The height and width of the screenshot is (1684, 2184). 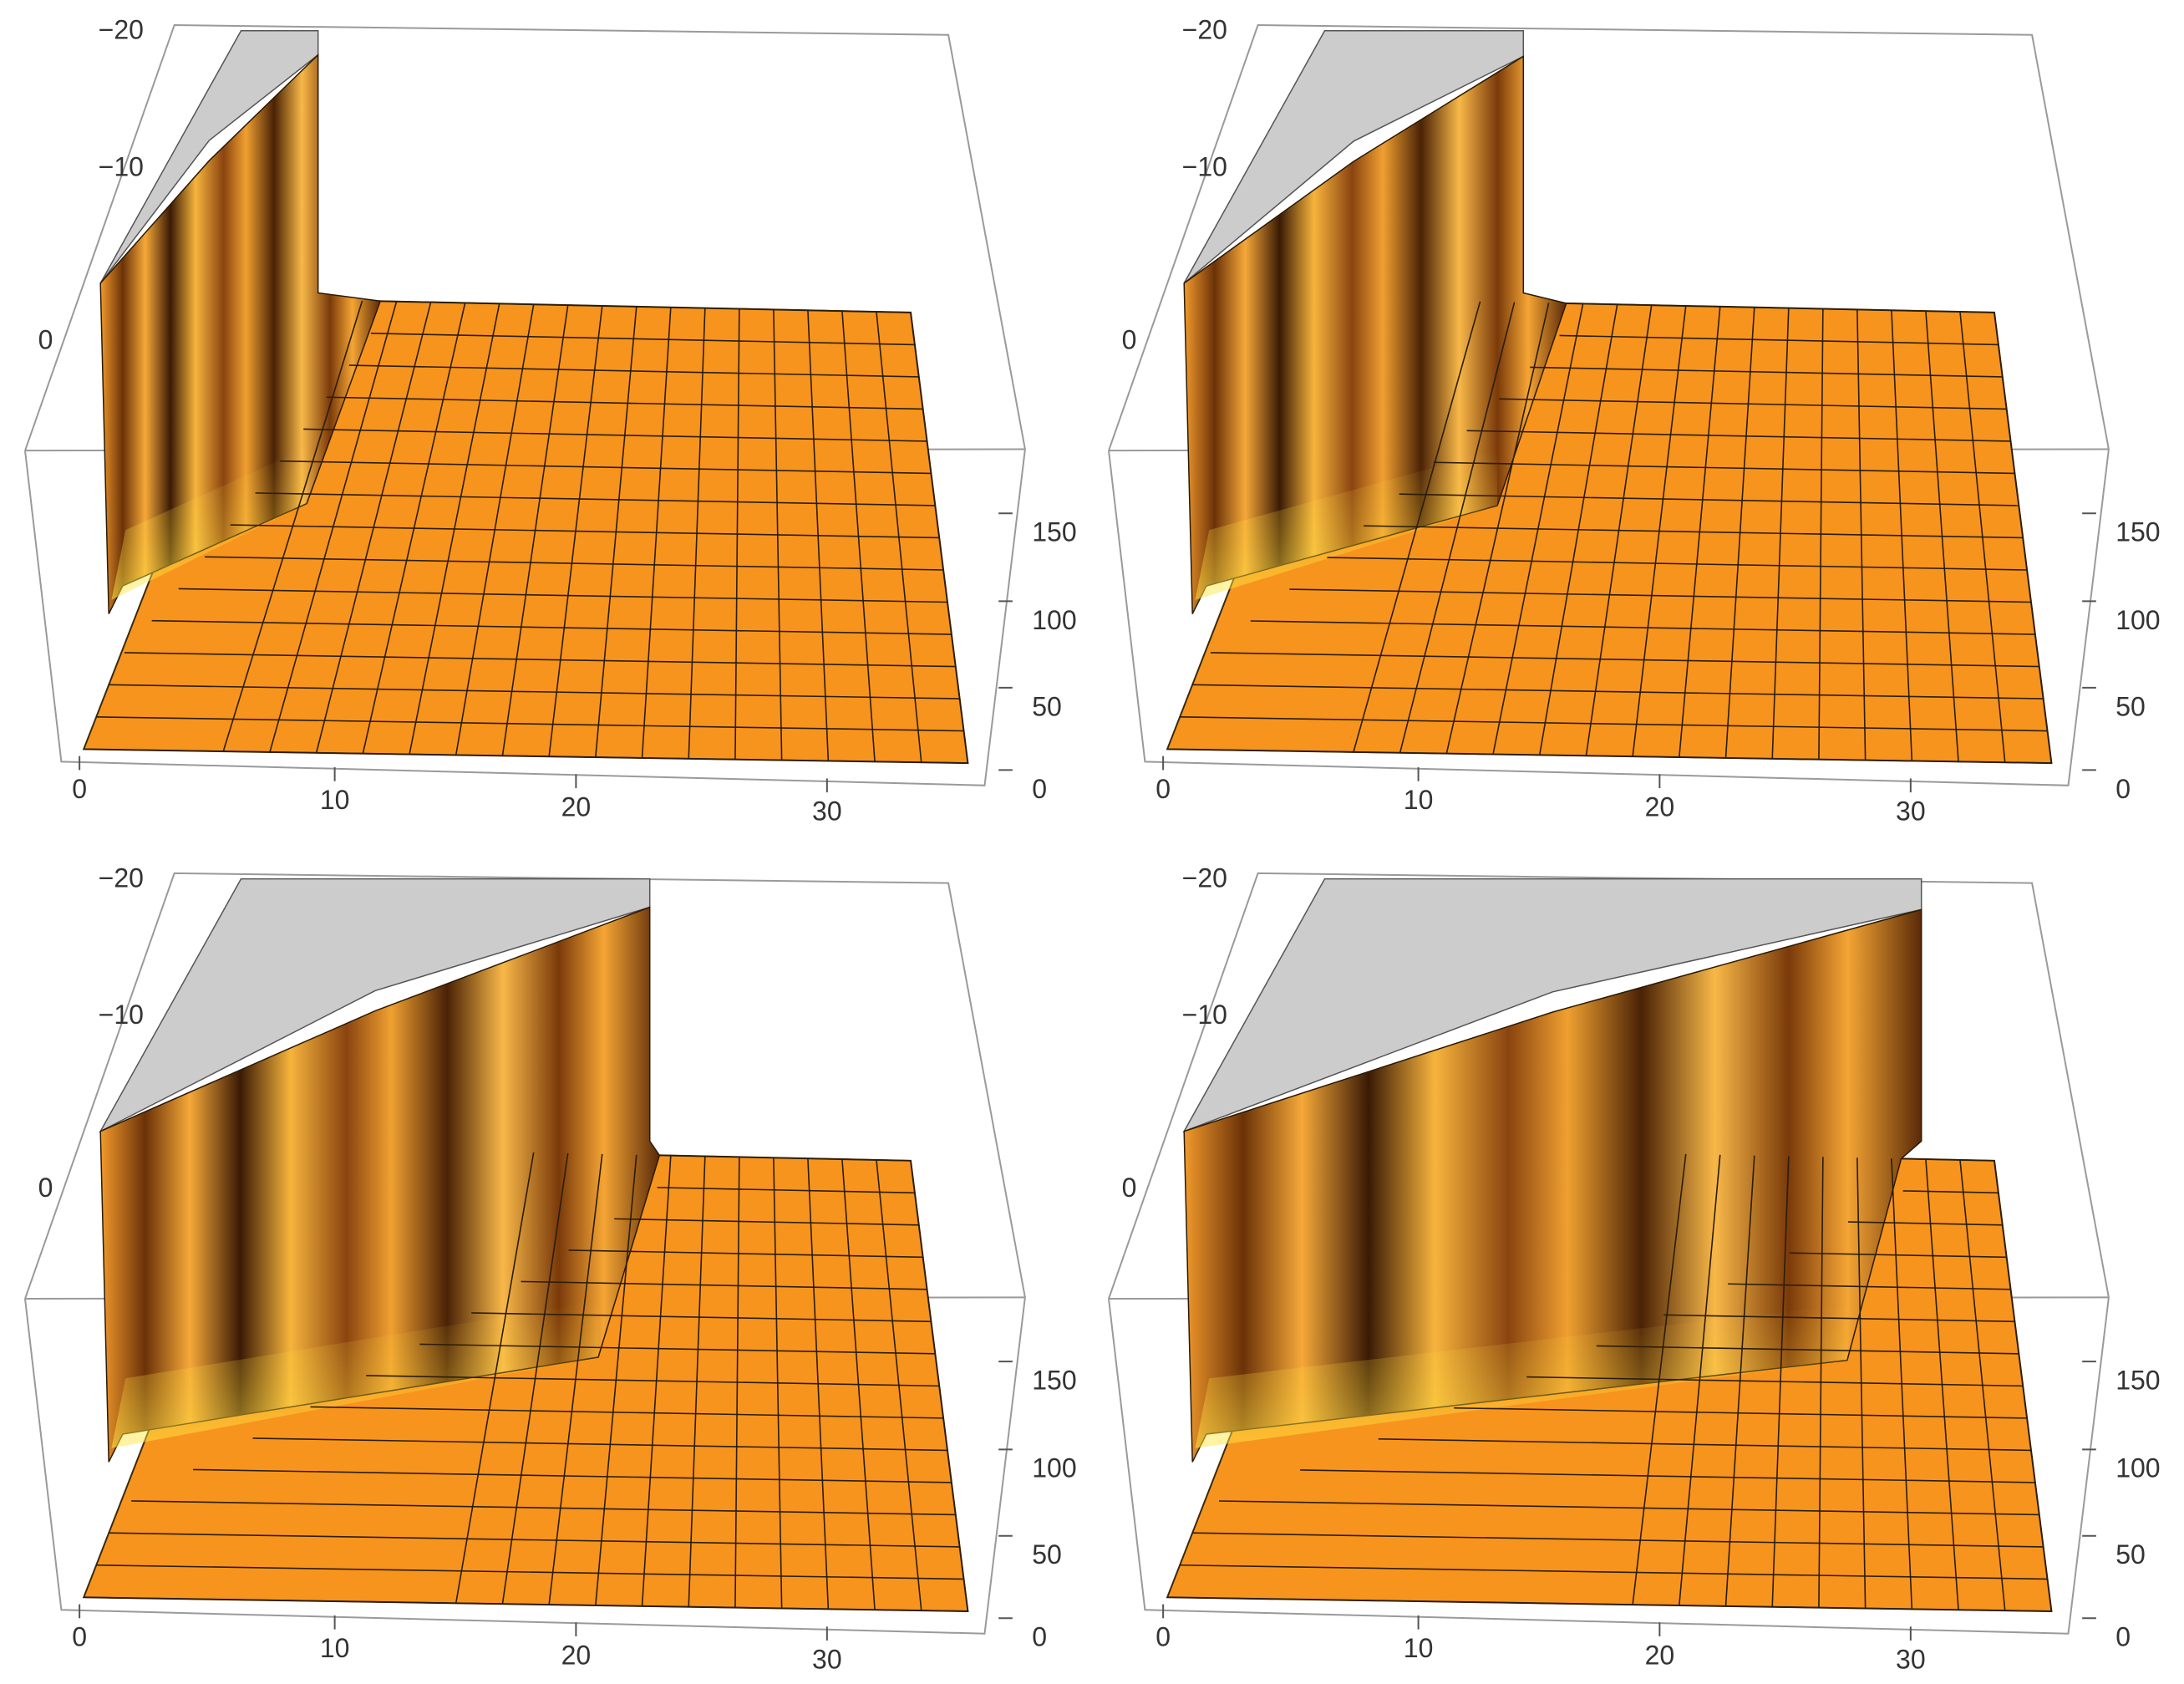 I want to click on z-tick-label: −20, so click(x=121, y=878).